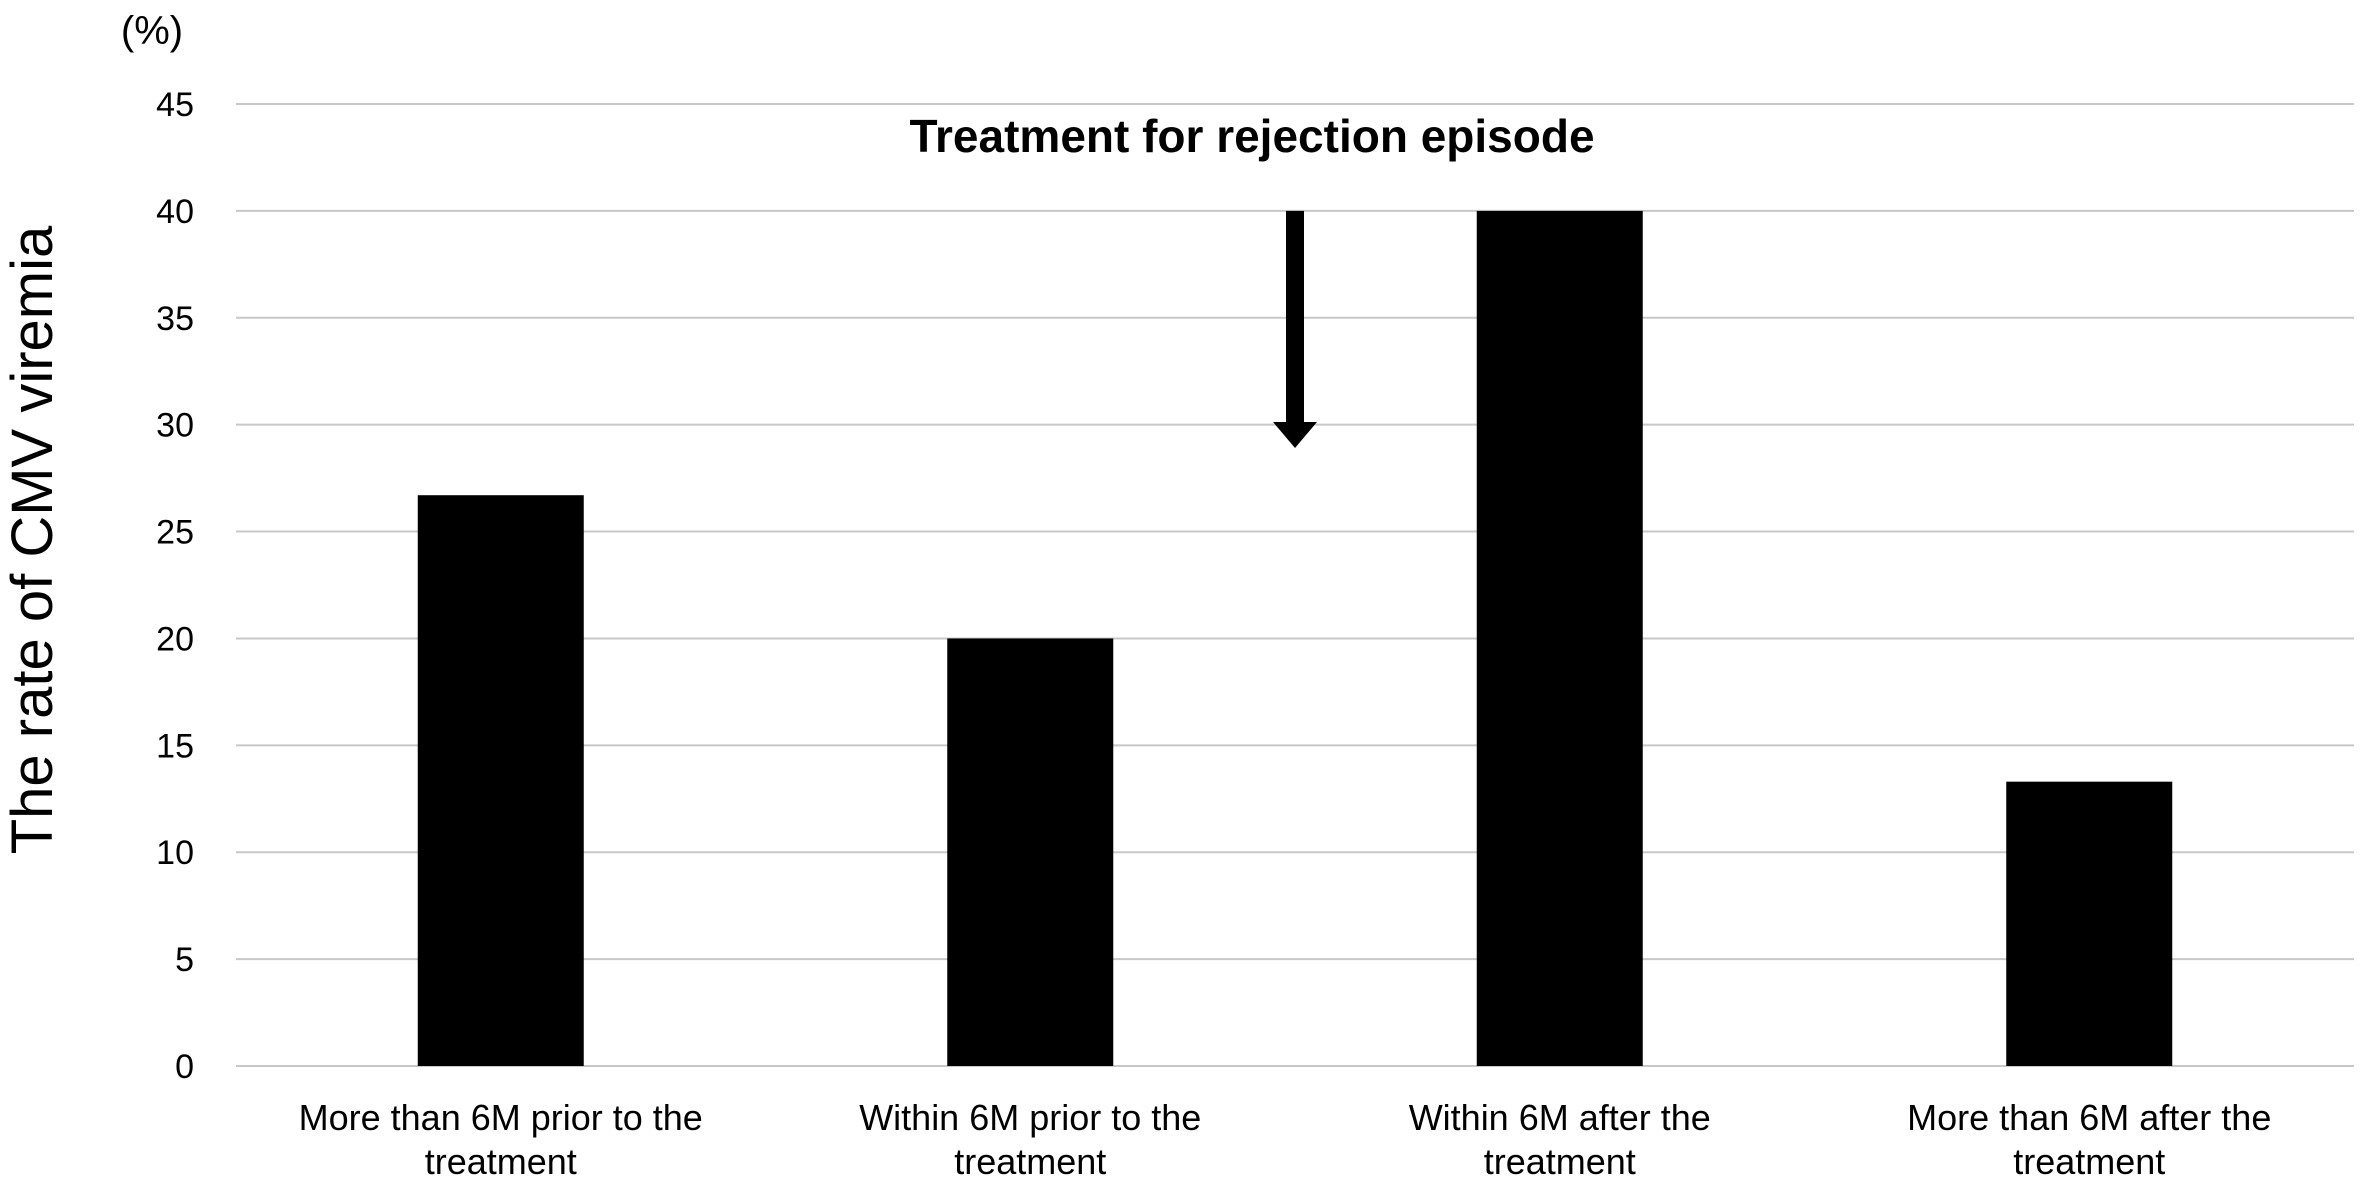 The height and width of the screenshot is (1186, 2362). What do you see at coordinates (175, 212) in the screenshot?
I see `y-tick-label-8: 40` at bounding box center [175, 212].